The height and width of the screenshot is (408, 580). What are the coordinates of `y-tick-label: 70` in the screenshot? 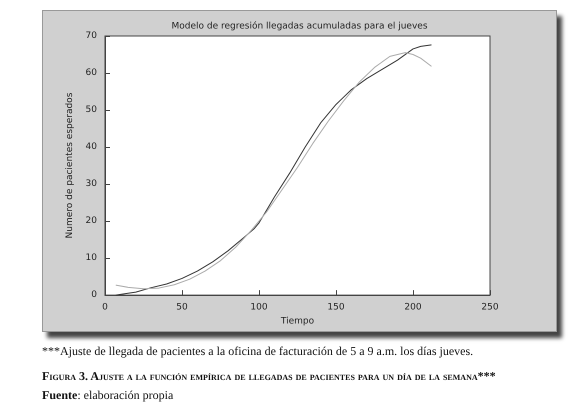 It's located at (92, 36).